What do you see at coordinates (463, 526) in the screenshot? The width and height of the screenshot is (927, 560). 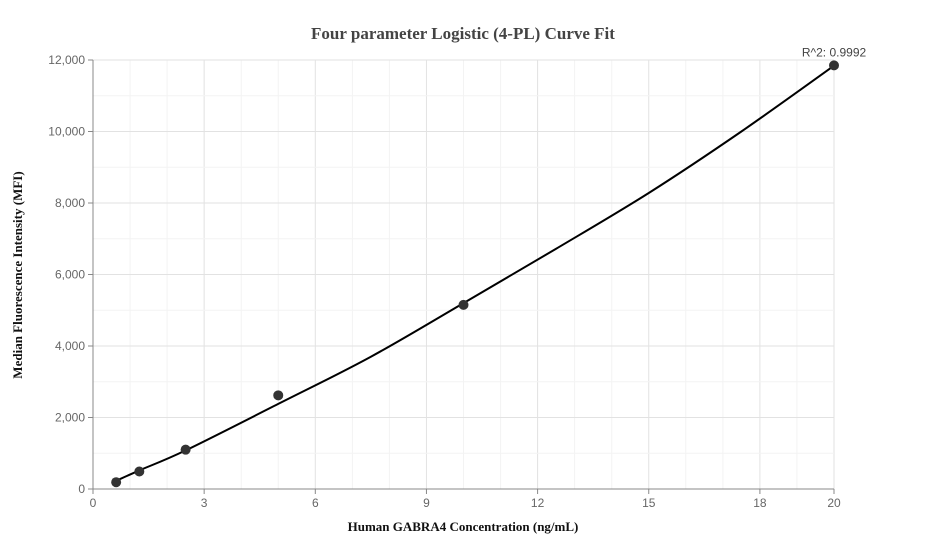 I see `x-axis-title: Human GABRA4 Concentration (ng/mL)` at bounding box center [463, 526].